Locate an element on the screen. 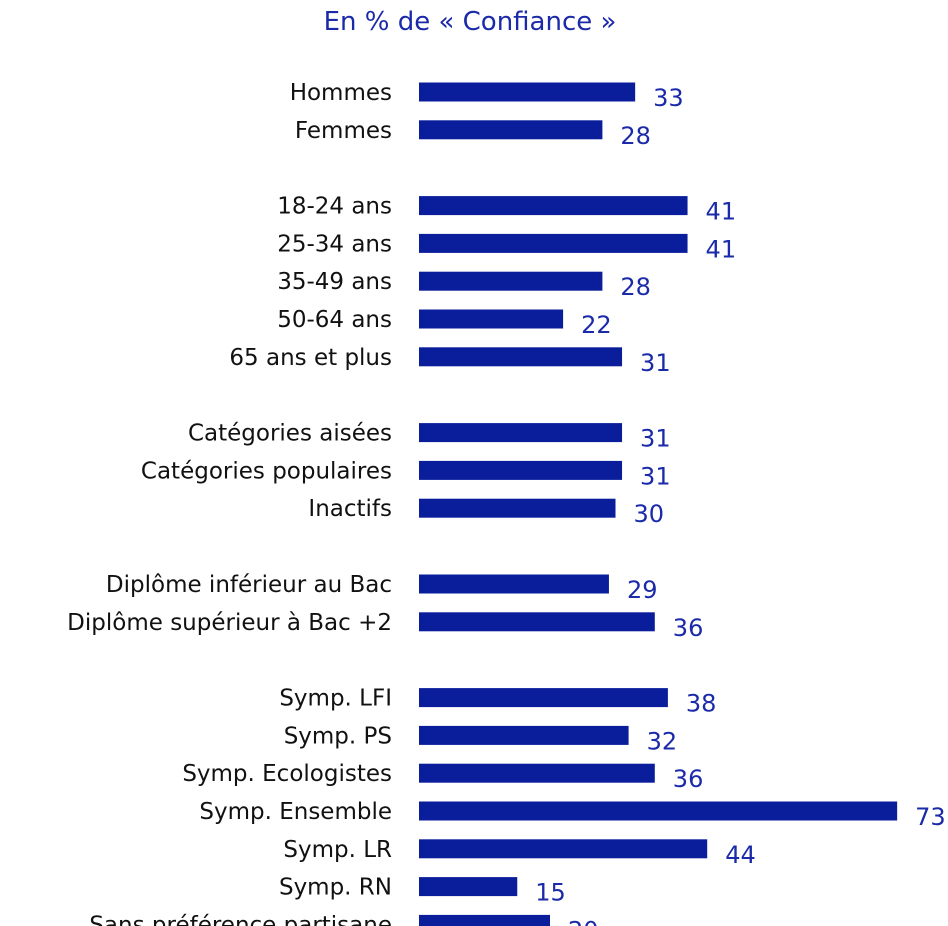 The width and height of the screenshot is (948, 926). chart-subtitle: En % de « Confiance » is located at coordinates (470, 22).